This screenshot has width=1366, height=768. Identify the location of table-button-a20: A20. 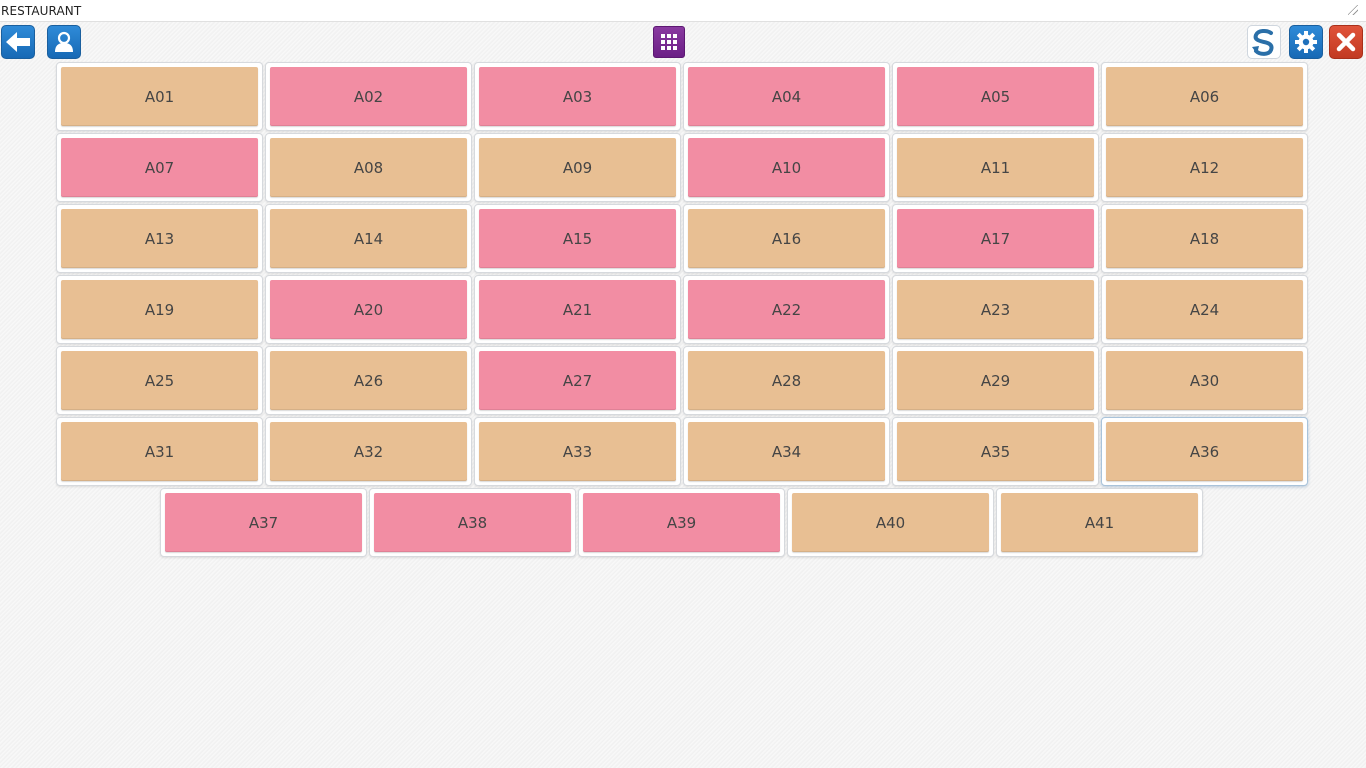
(368, 309).